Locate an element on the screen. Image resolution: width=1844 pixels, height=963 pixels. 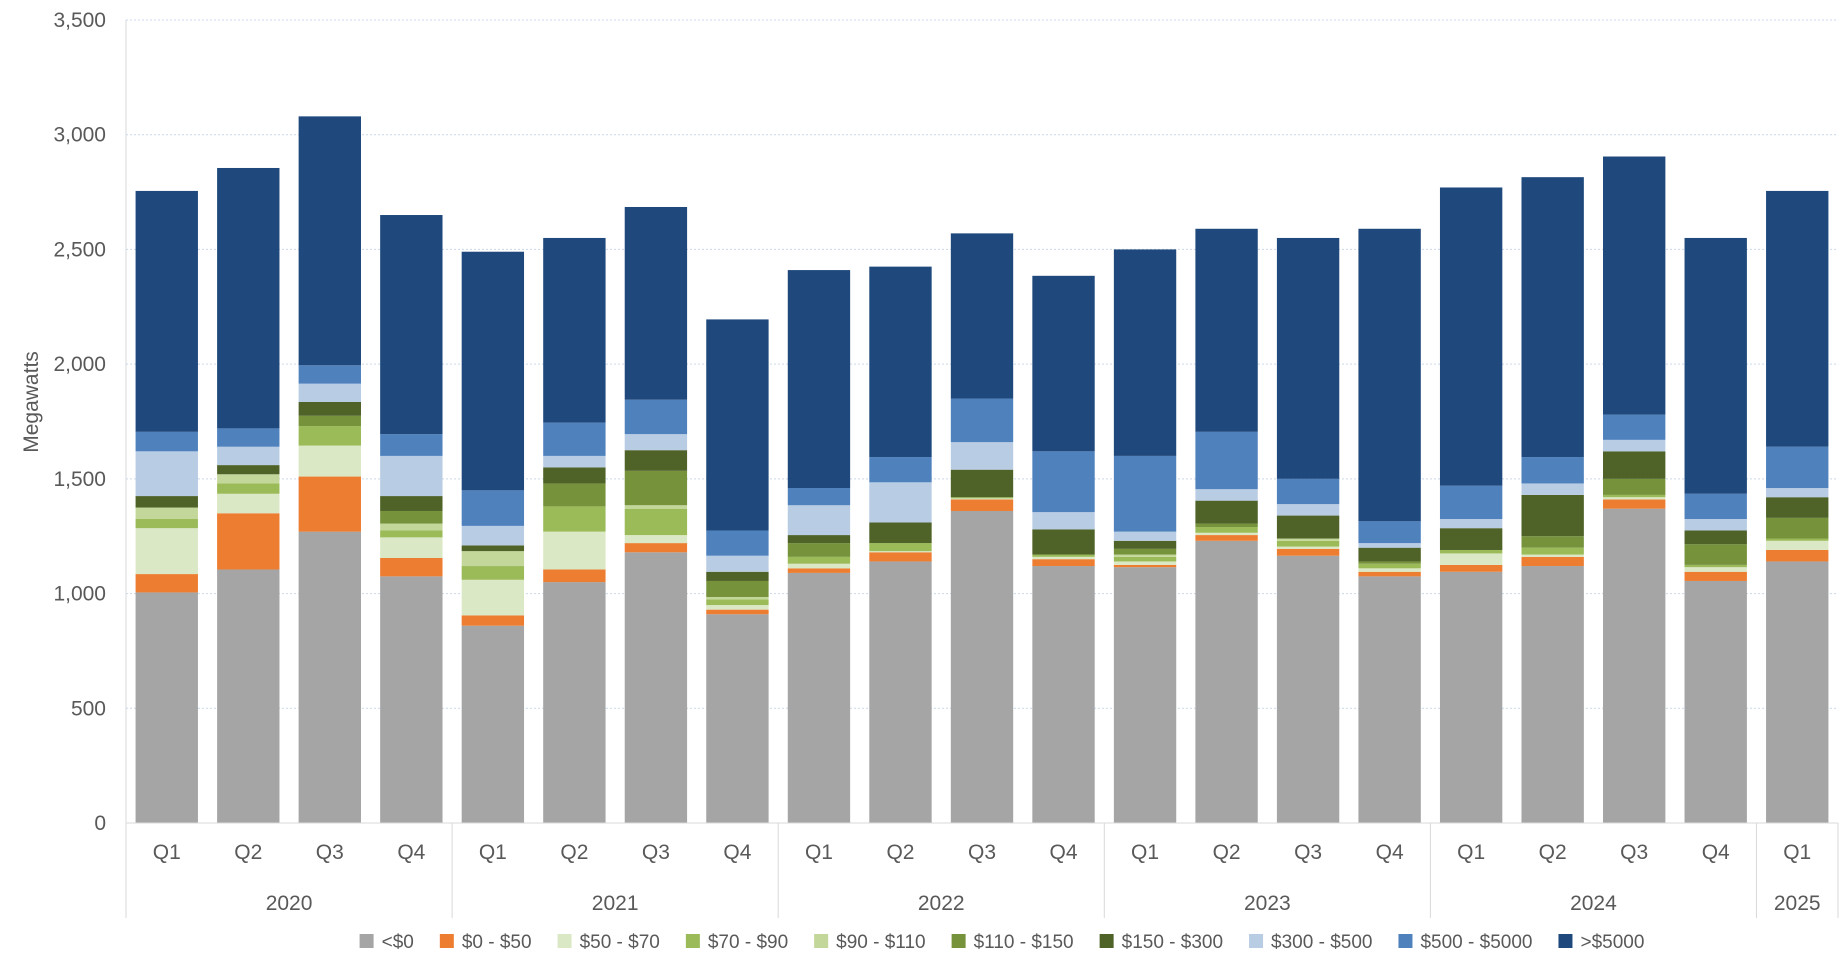
legend-label: $300 - $500 is located at coordinates (1321, 942).